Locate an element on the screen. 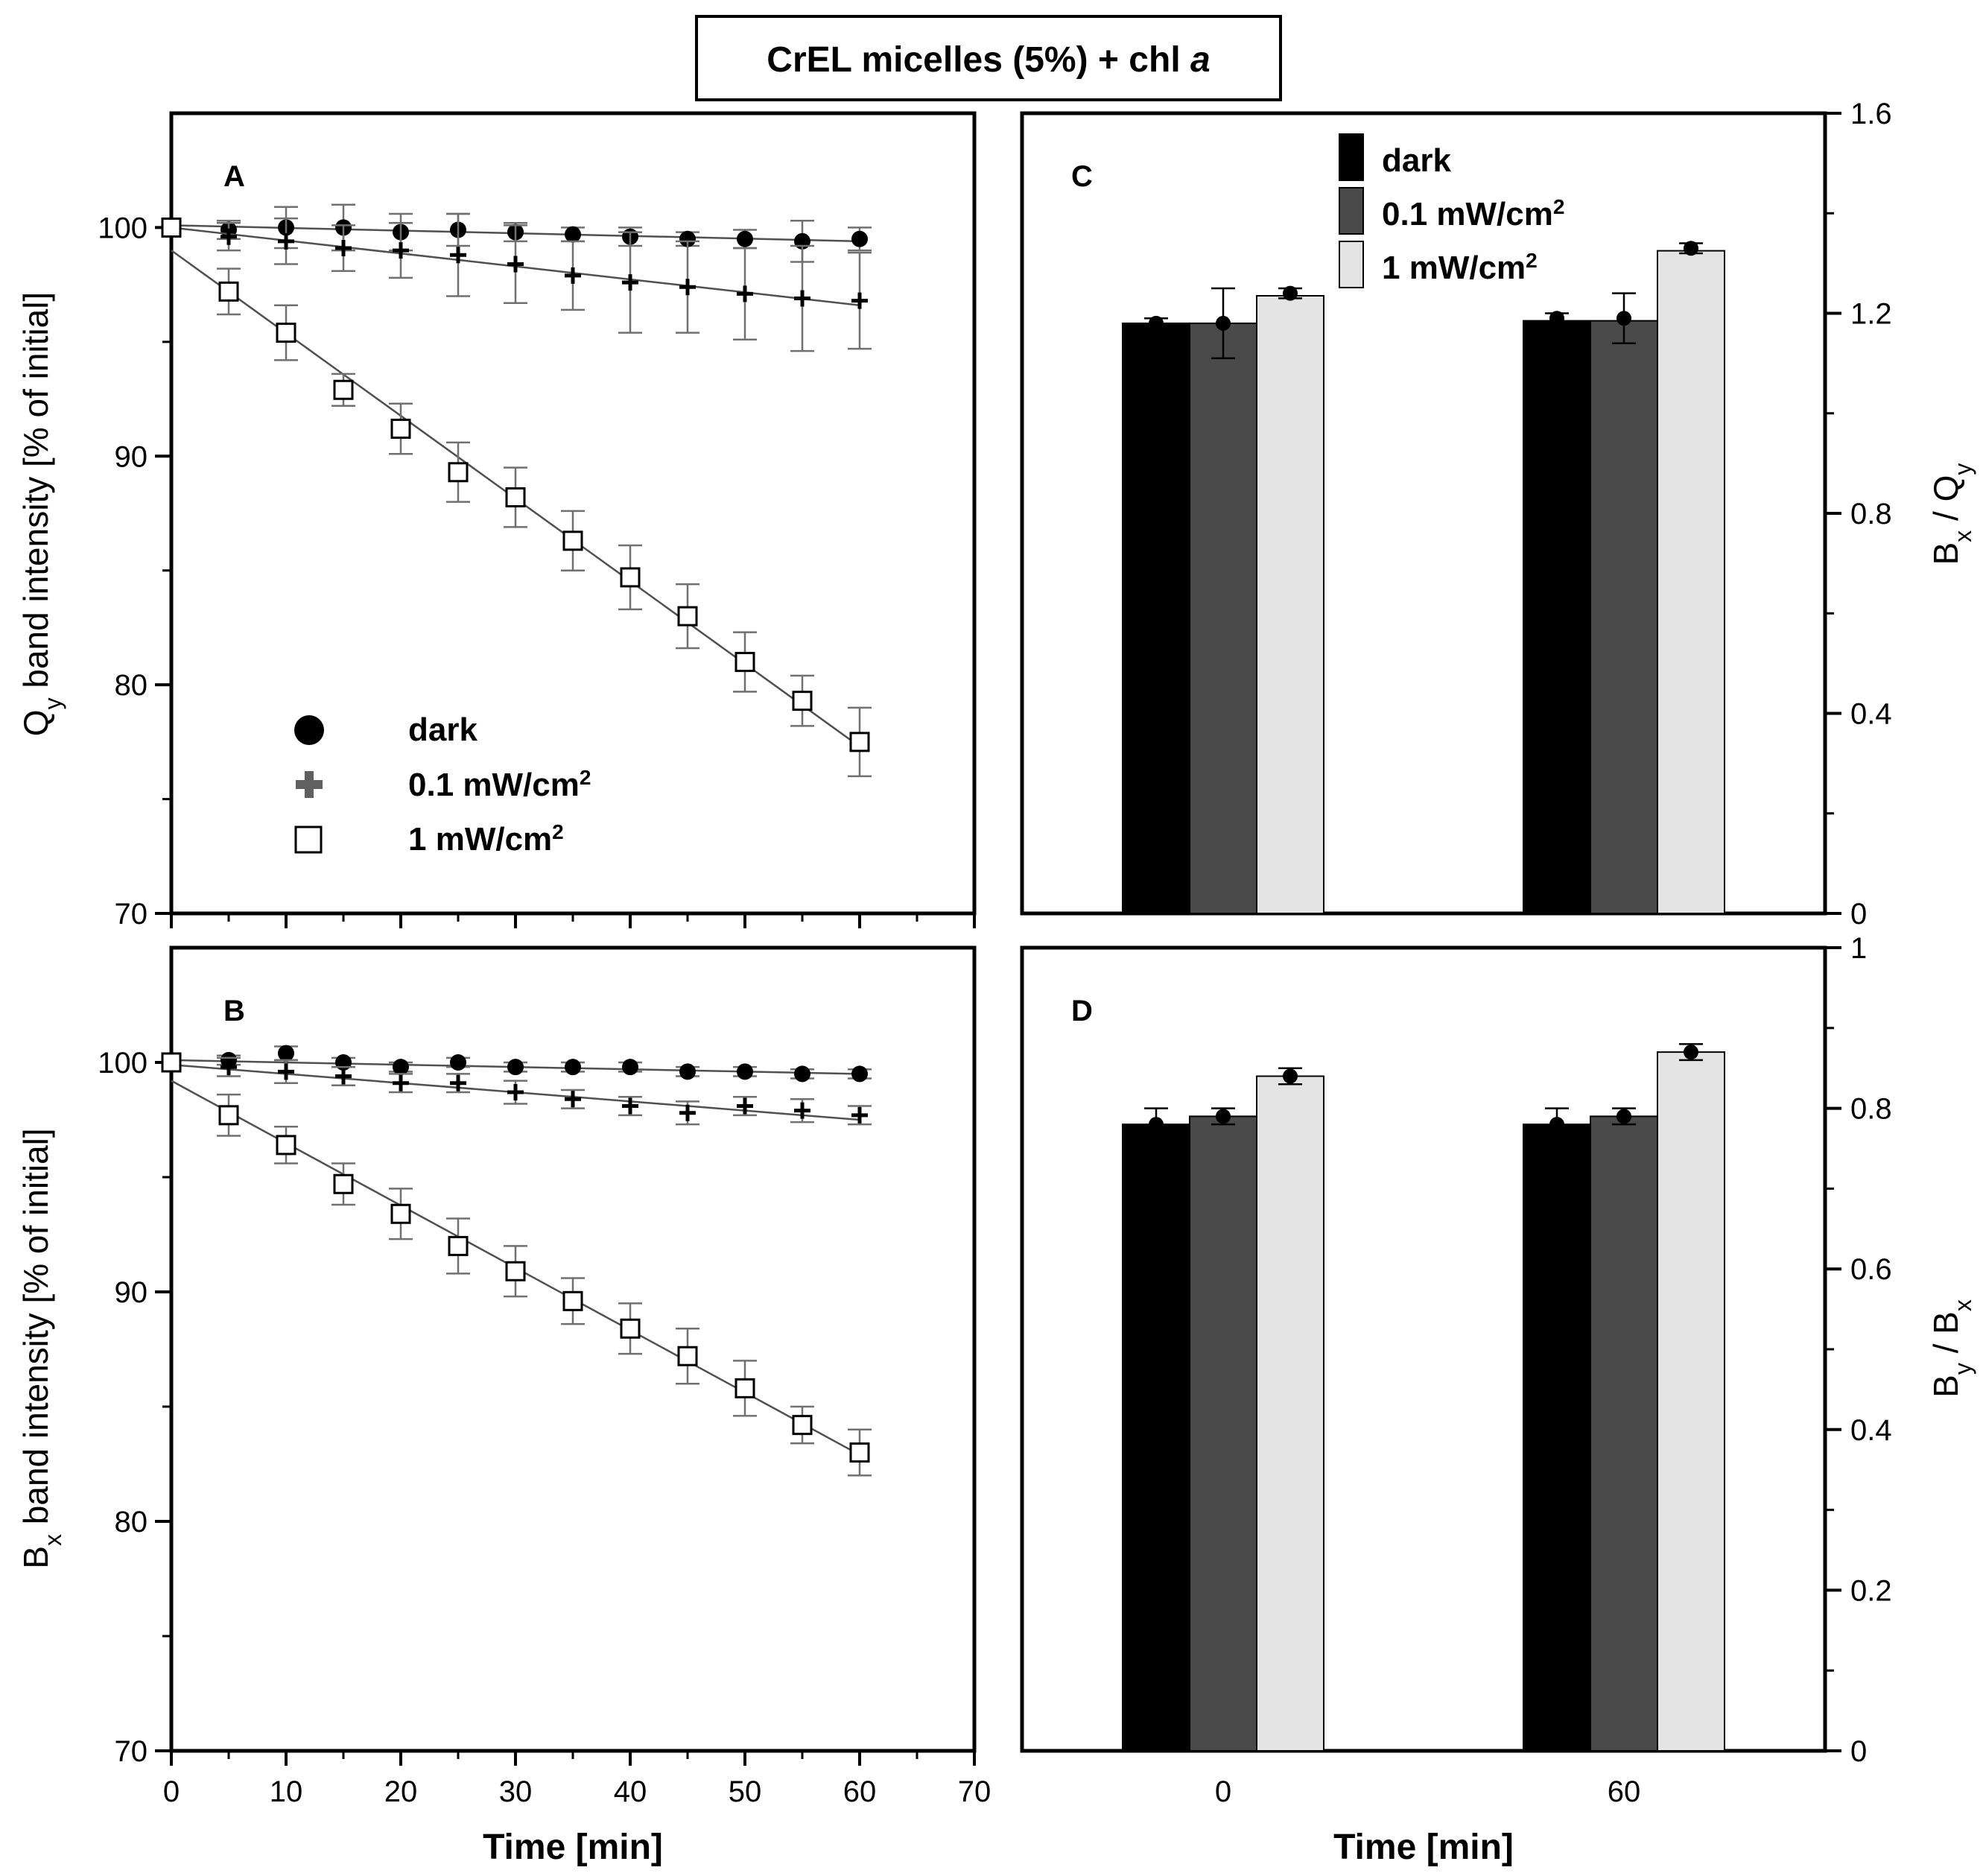 This screenshot has height=1876, width=1983. panel-b-xtick-label: 0 is located at coordinates (171, 1792).